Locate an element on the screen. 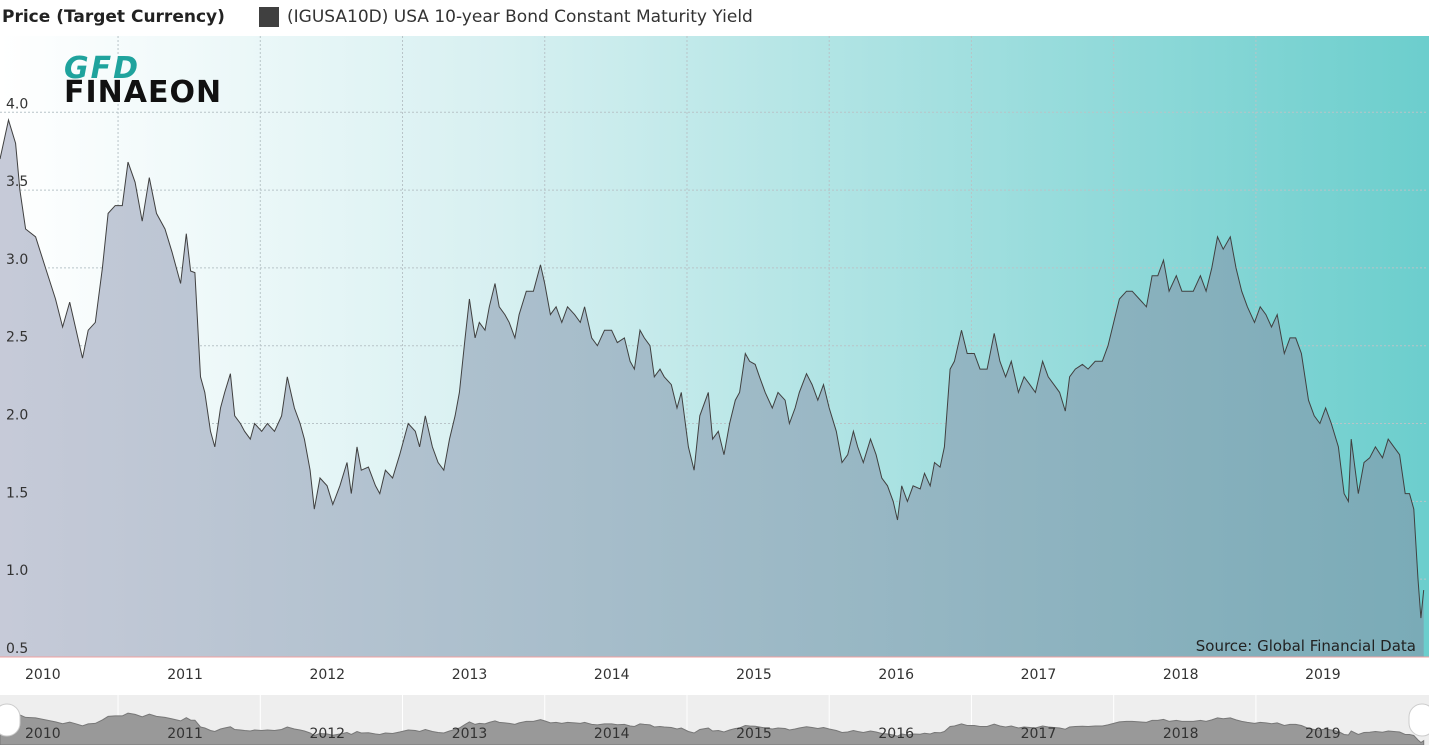 Image resolution: width=1429 pixels, height=749 pixels. x-tick-label: 2012 is located at coordinates (327, 675).